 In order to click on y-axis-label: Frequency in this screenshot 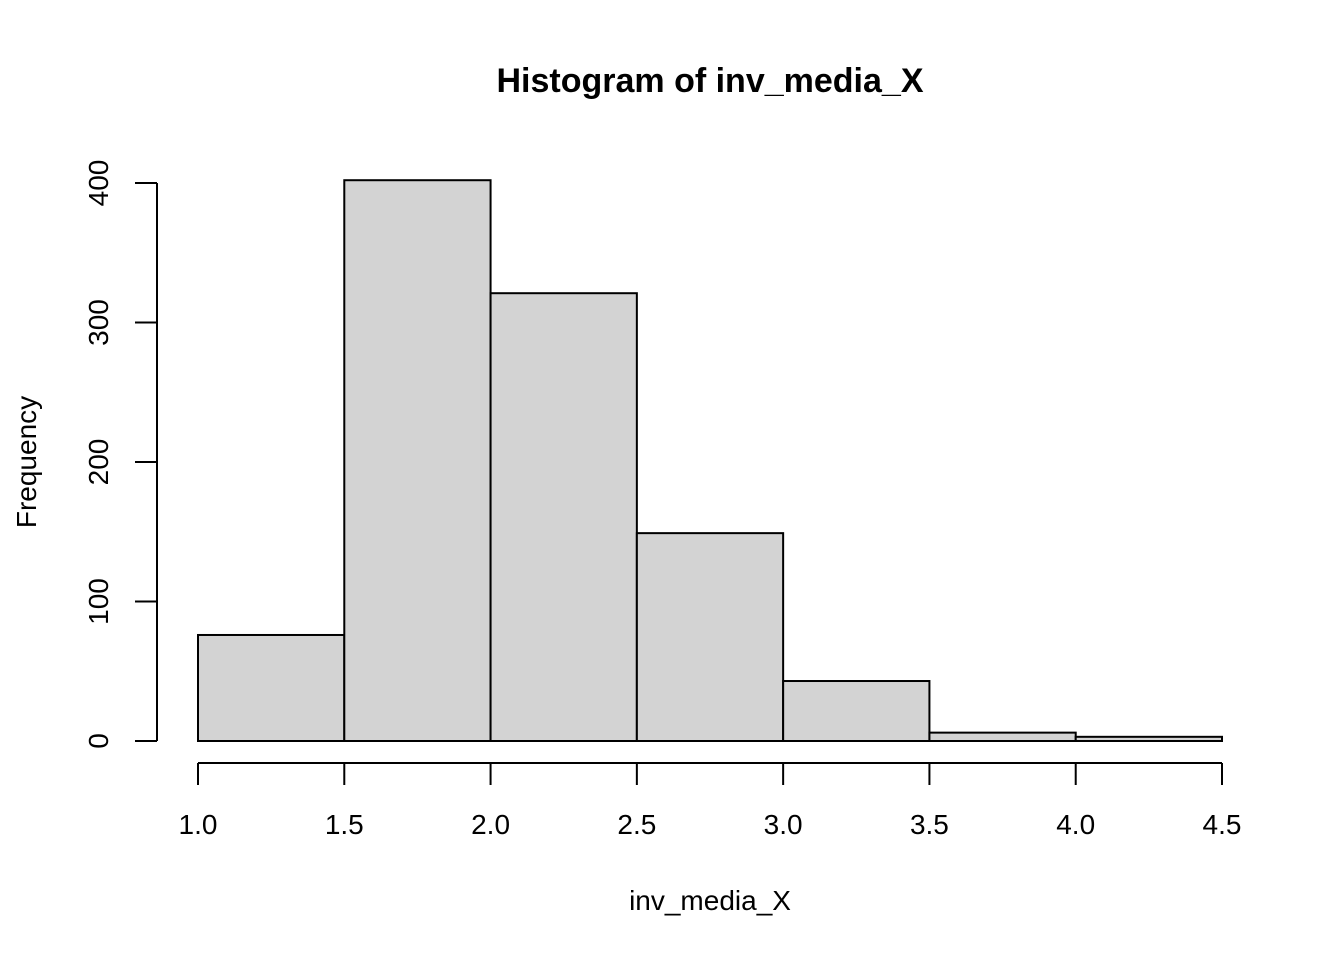, I will do `click(26, 462)`.